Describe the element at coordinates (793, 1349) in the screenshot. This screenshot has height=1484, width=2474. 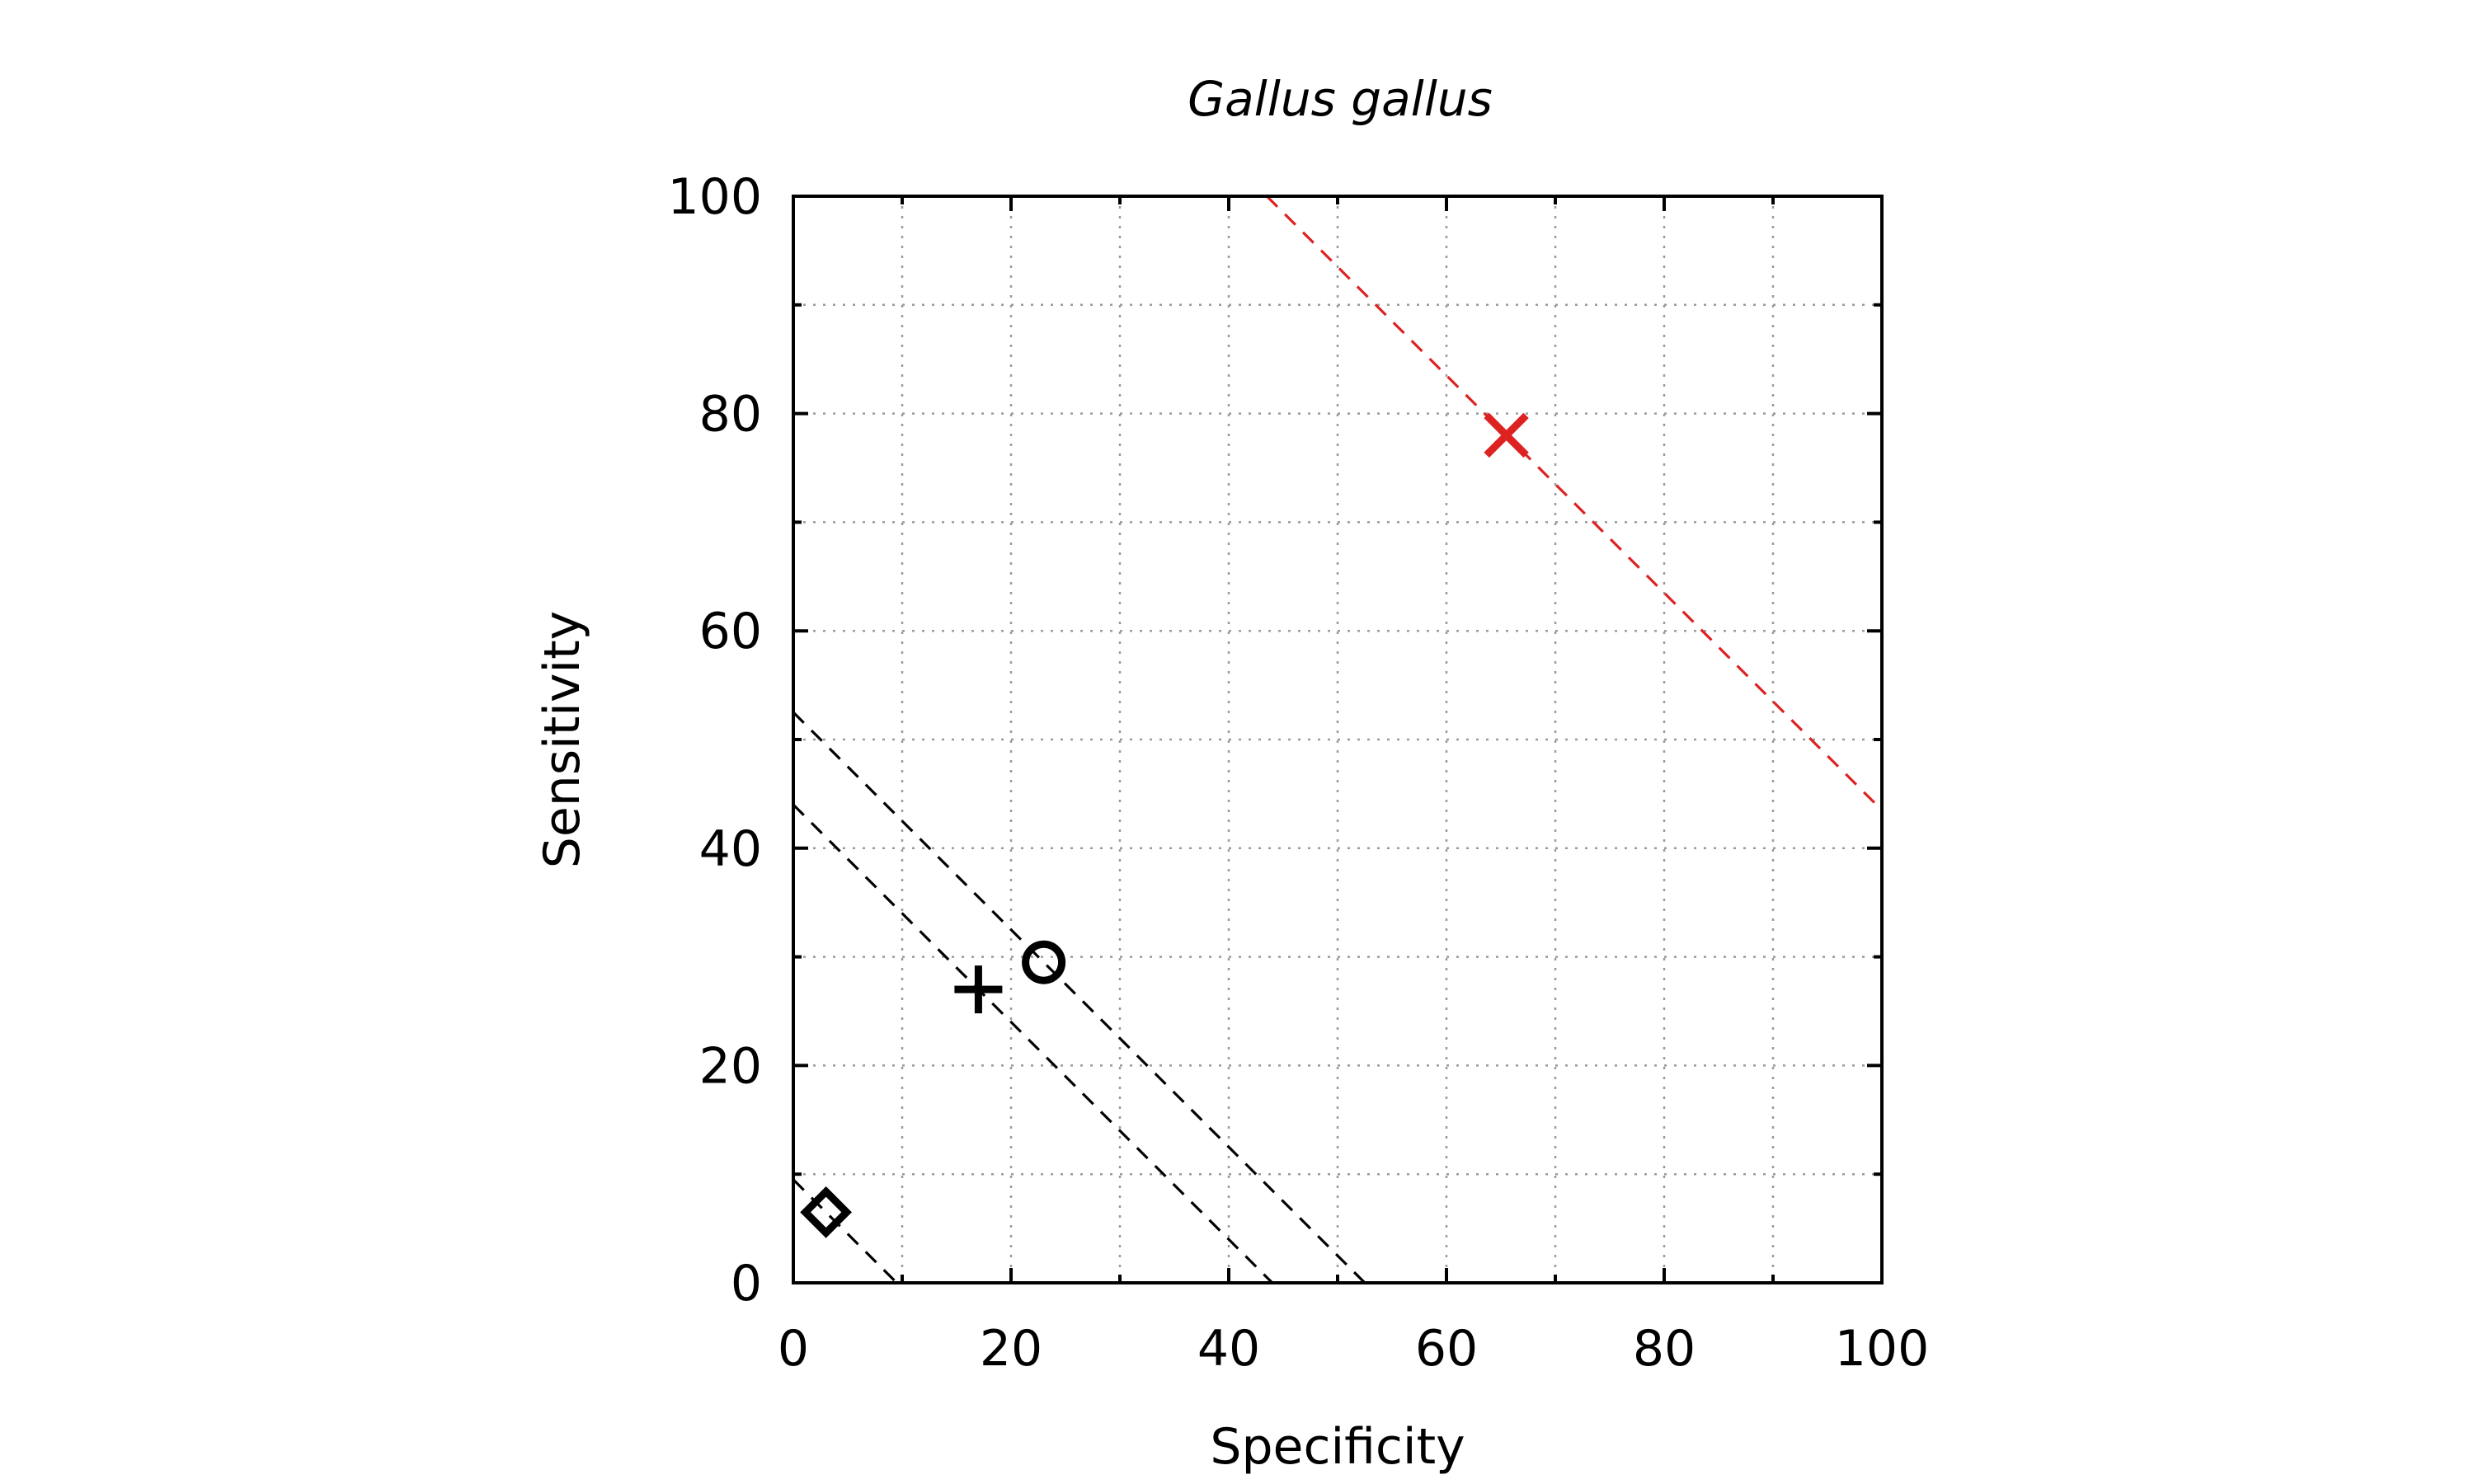
I see `x-tick-label: 0` at that location.